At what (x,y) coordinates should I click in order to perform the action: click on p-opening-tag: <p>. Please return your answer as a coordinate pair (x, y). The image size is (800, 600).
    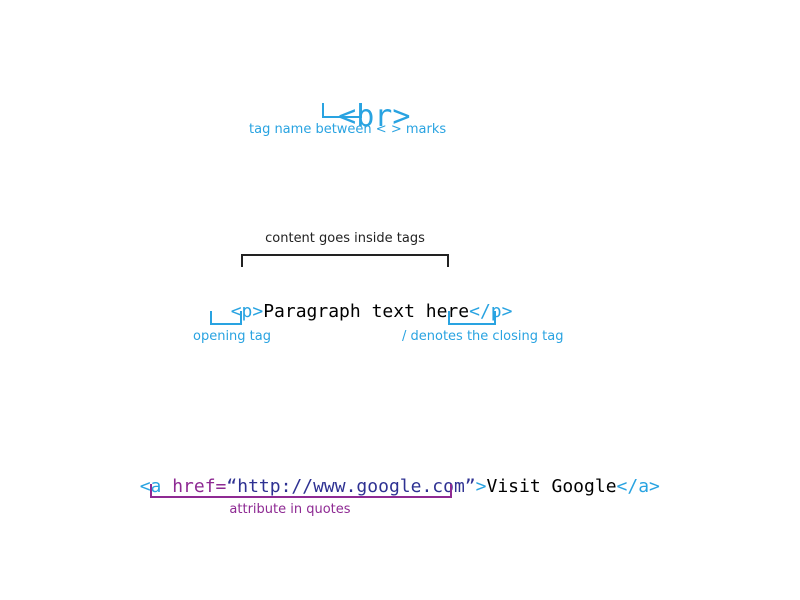
    Looking at the image, I should click on (247, 311).